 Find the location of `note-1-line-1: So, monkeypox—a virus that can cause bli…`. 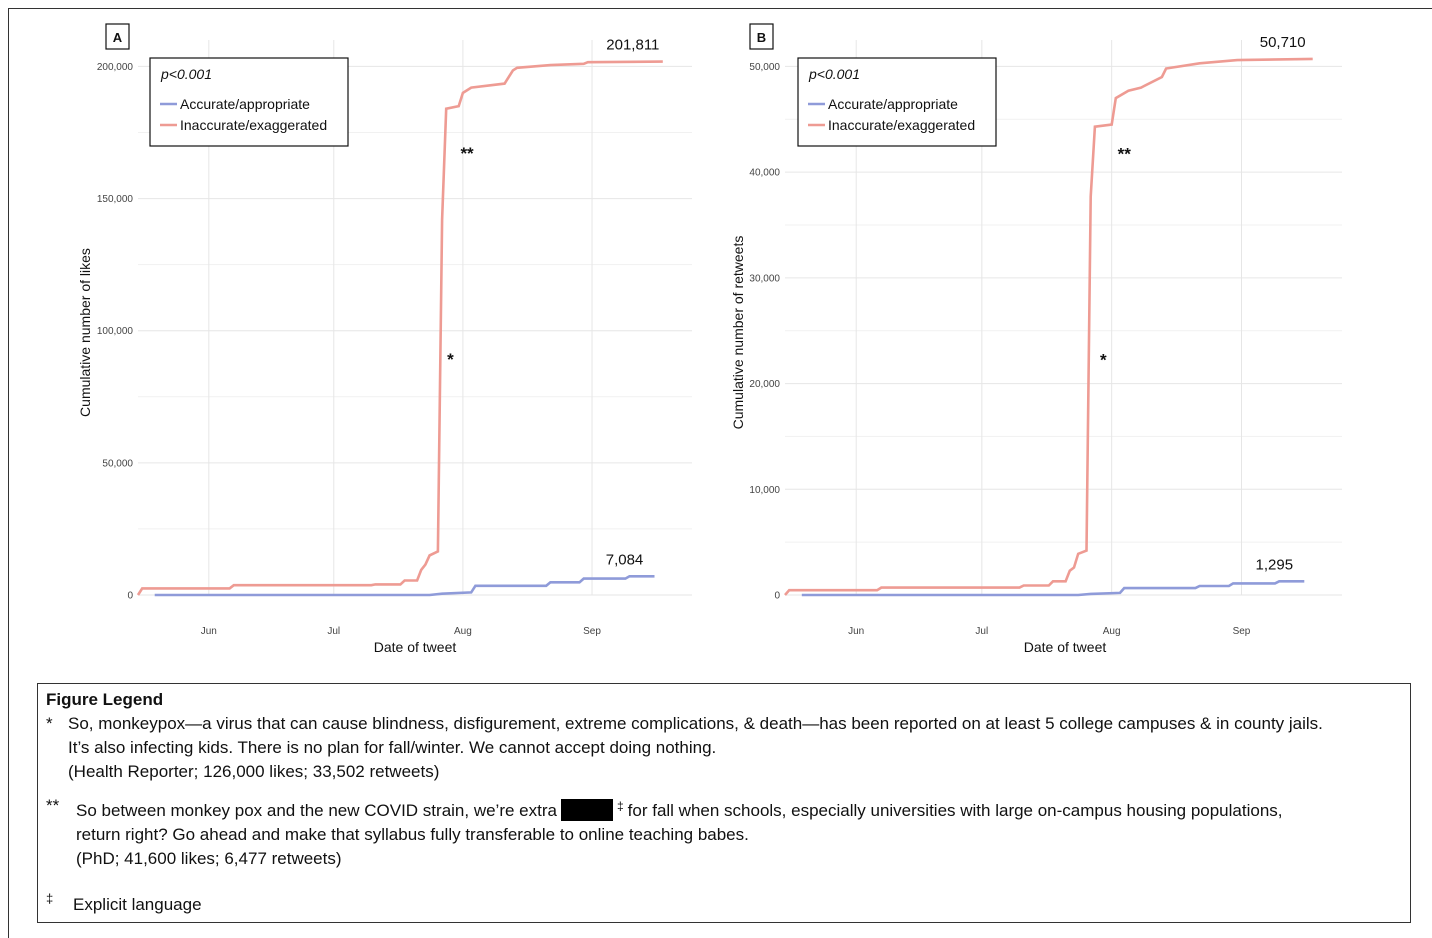

note-1-line-1: So, monkeypox—a virus that can cause bli… is located at coordinates (695, 723).